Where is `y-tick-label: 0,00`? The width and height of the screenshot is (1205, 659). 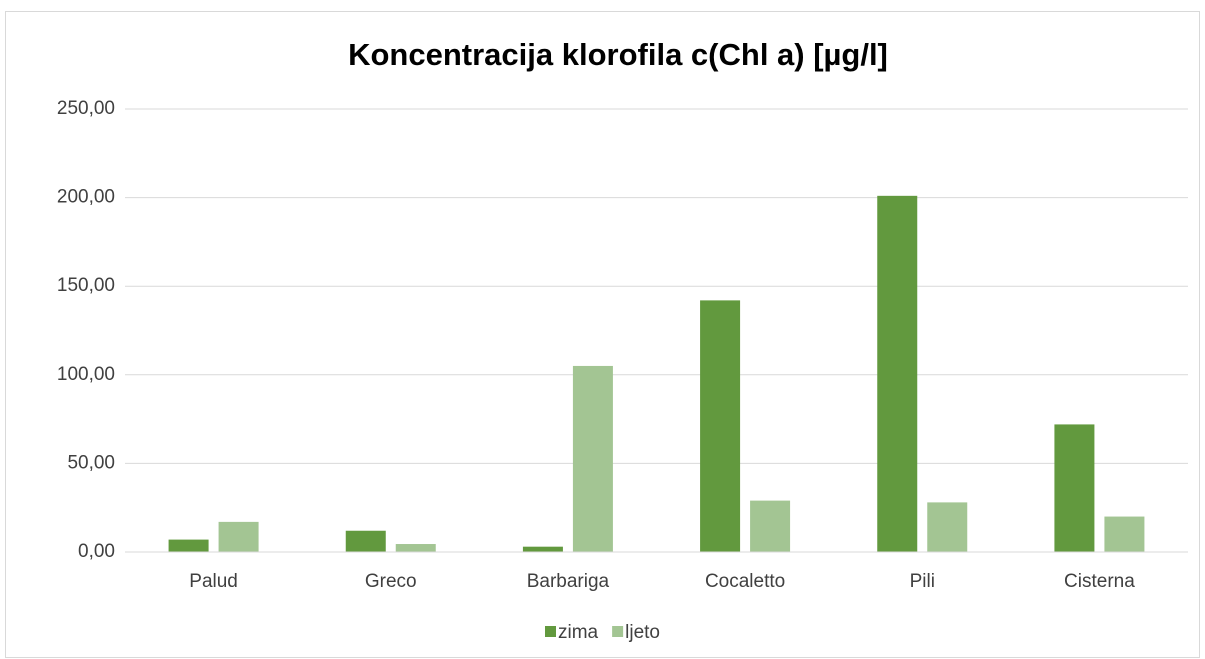
y-tick-label: 0,00 is located at coordinates (96, 551).